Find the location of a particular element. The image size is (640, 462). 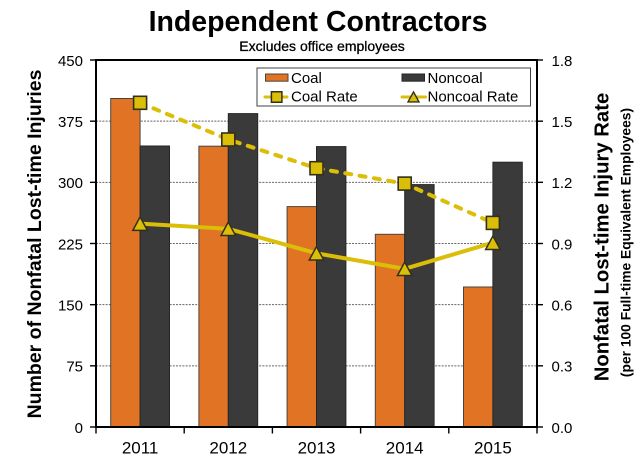

svg-text: 2014 is located at coordinates (405, 448).